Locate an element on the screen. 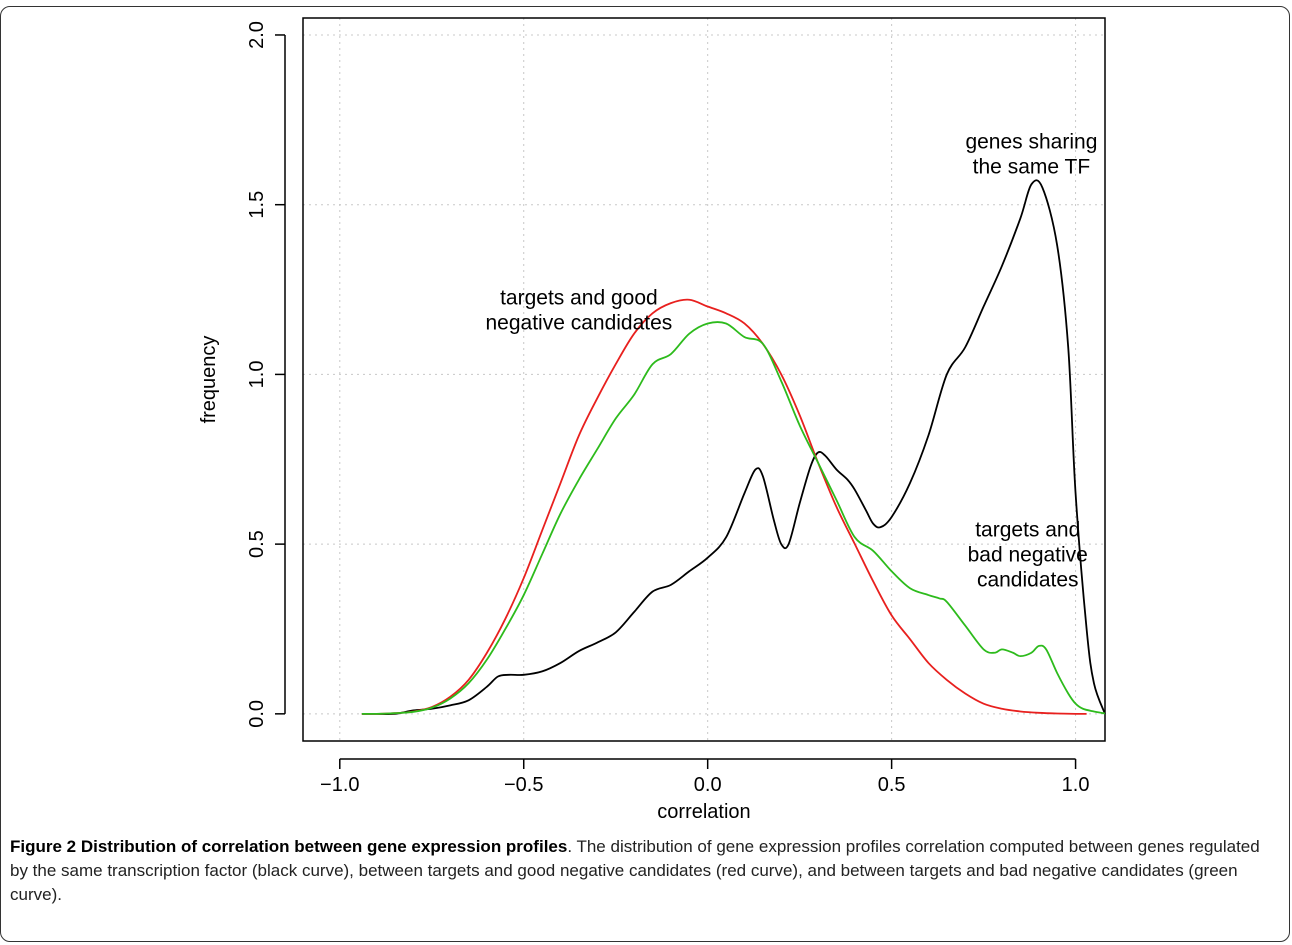  y-tick-label: 2.0 is located at coordinates (257, 35).